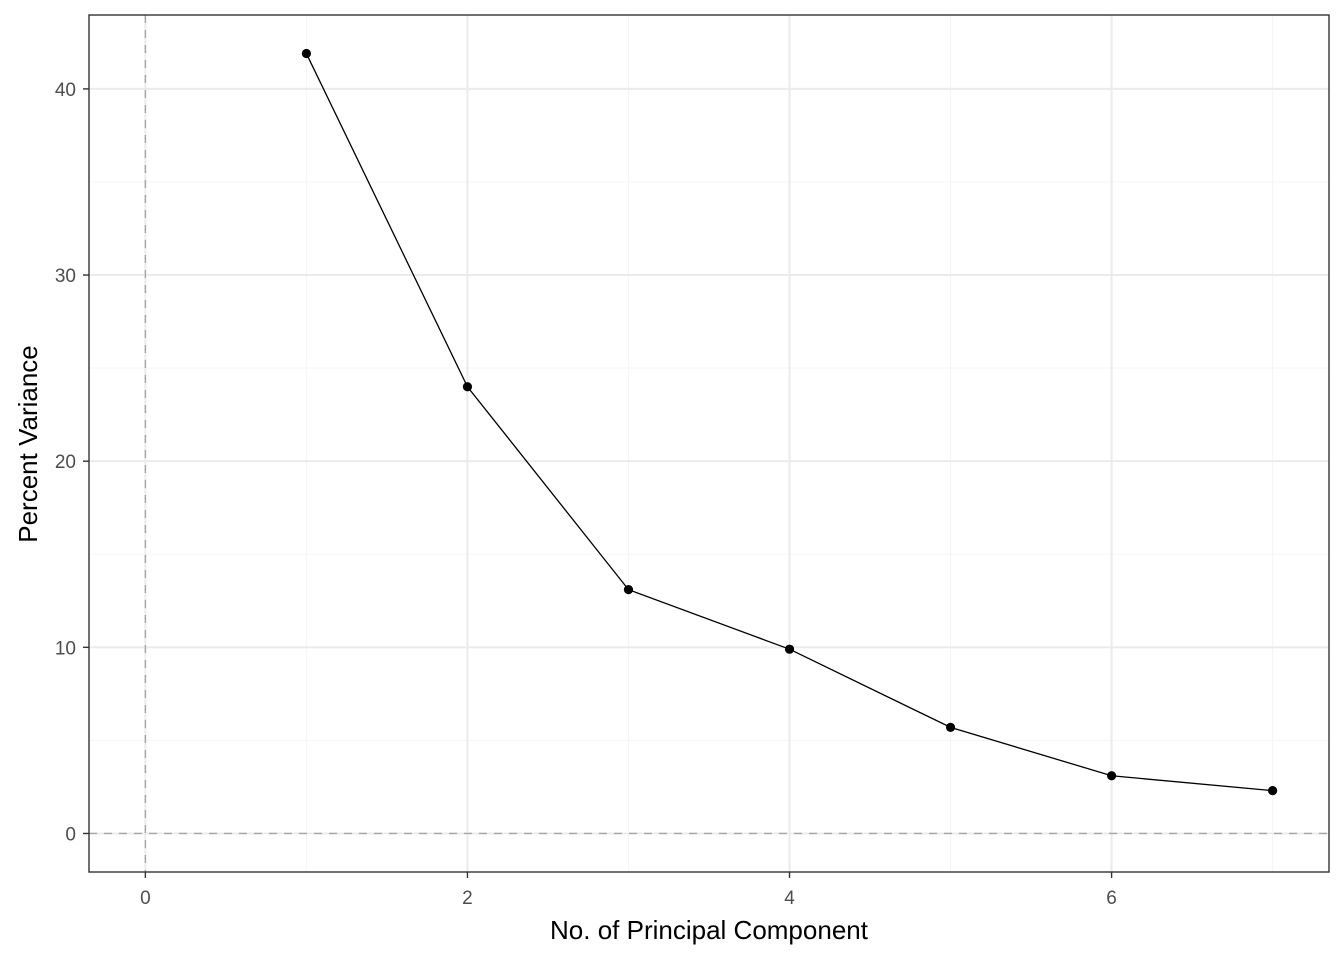  I want to click on x-axis: 0 2 4 6, so click(628, 890).